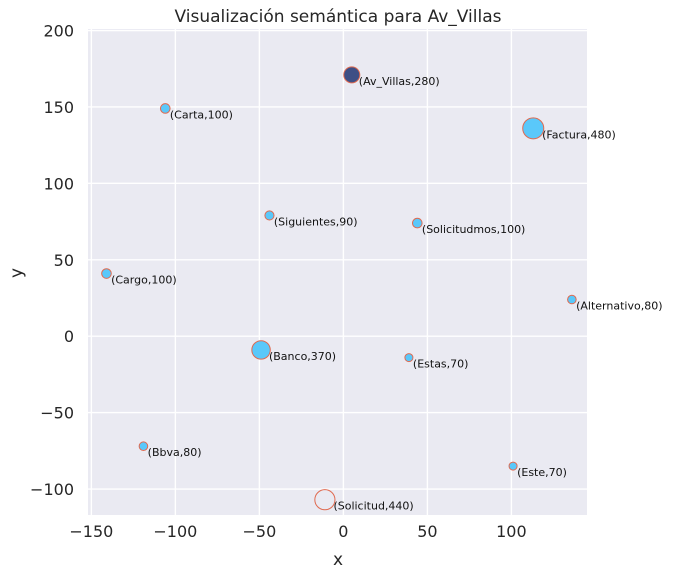 Image resolution: width=673 pixels, height=576 pixels. What do you see at coordinates (297, 531) in the screenshot?
I see `x-axis-ticks: −150 −100 −50 0 50 100` at bounding box center [297, 531].